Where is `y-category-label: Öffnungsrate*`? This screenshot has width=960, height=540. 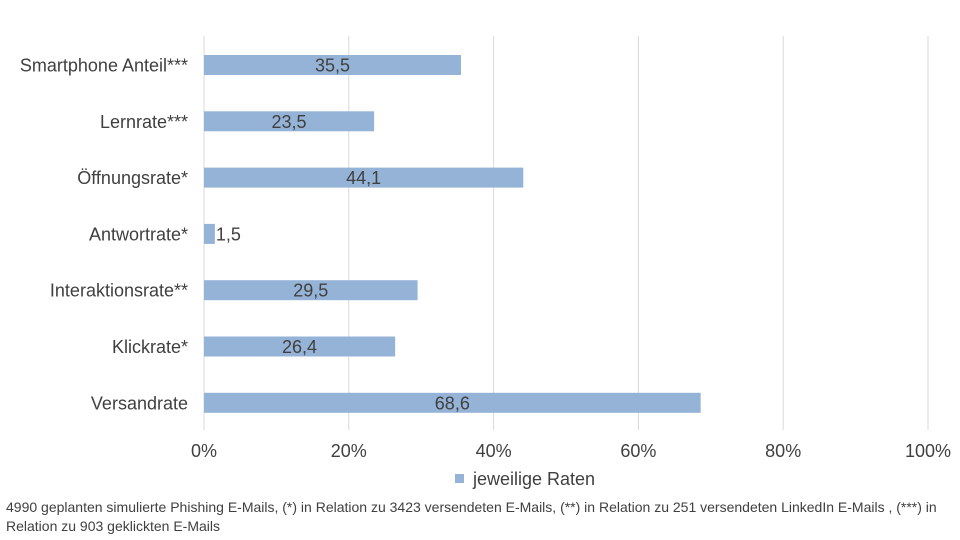
y-category-label: Öffnungsrate* is located at coordinates (132, 178).